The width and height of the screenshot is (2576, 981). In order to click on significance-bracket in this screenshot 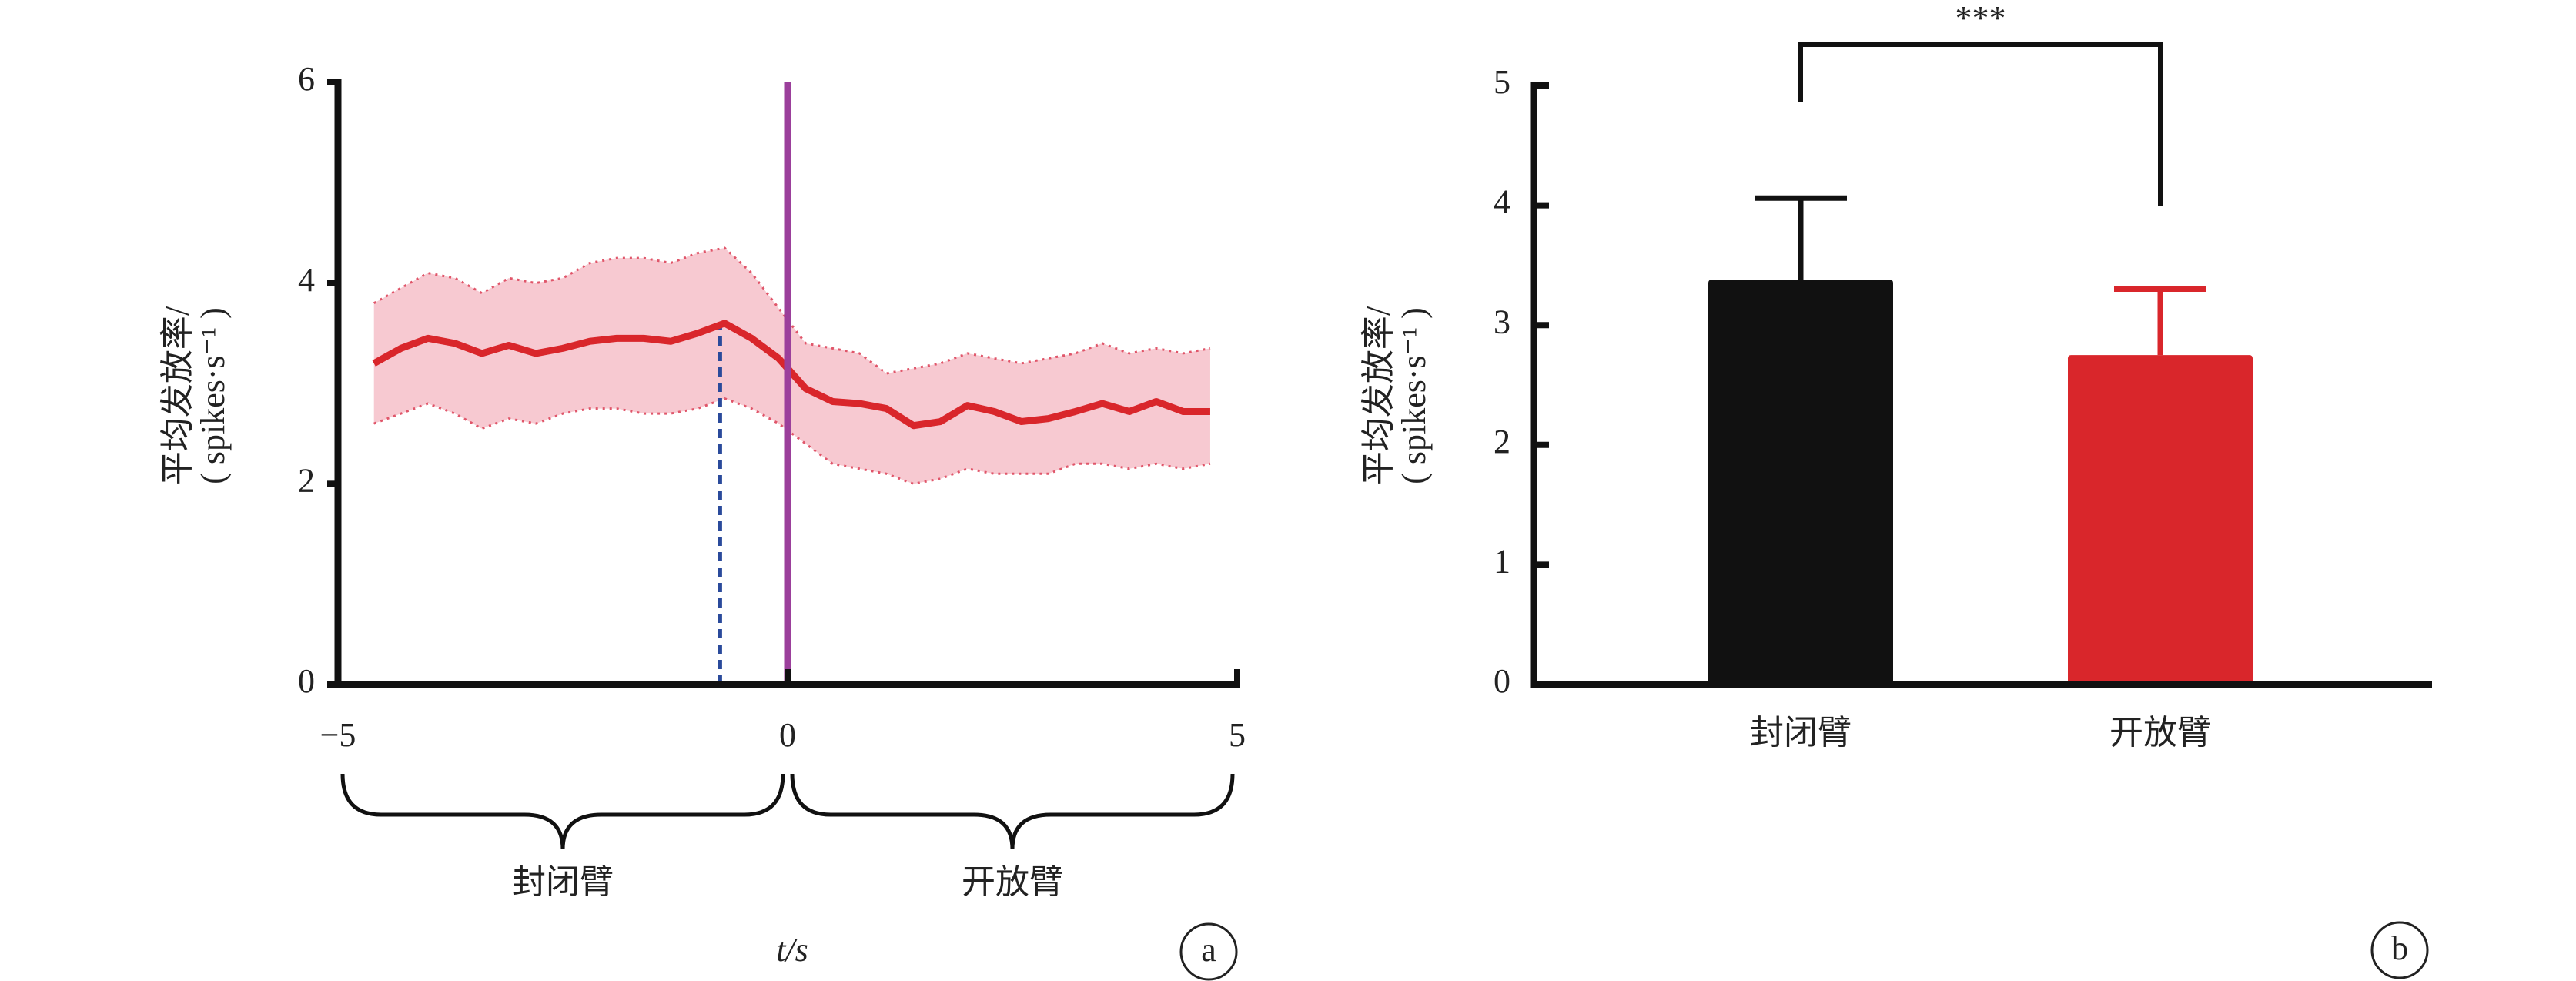, I will do `click(1981, 124)`.